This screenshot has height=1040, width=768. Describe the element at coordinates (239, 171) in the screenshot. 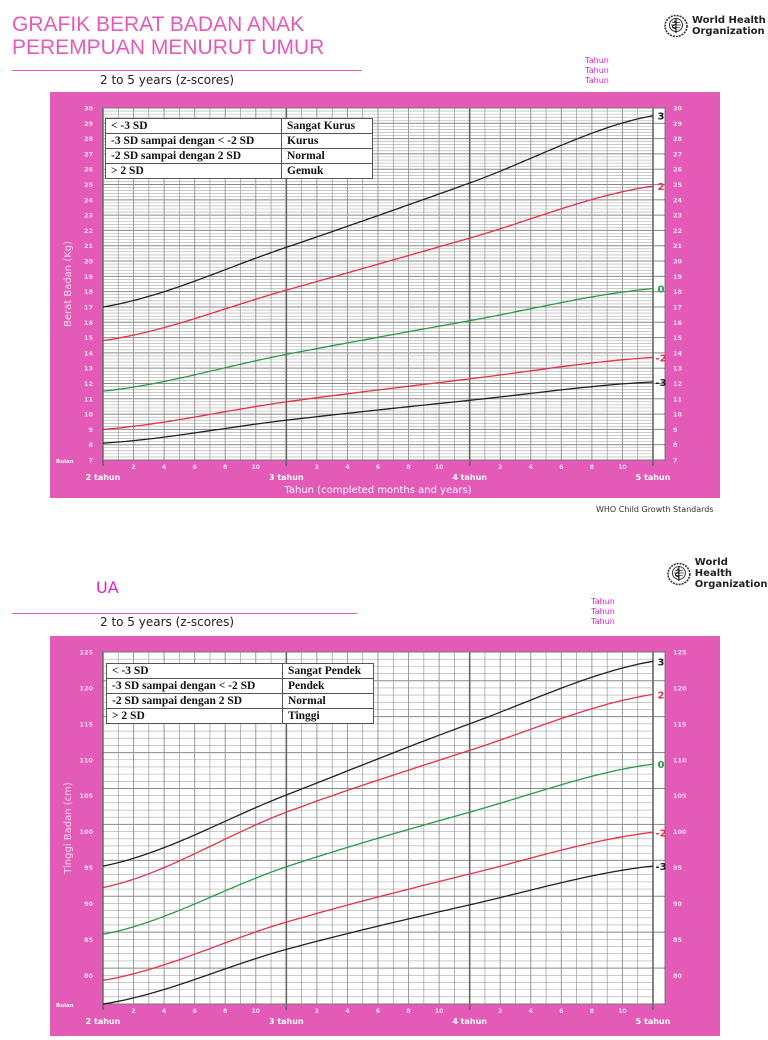

I see `legend-row: > 2 SD Gemuk` at that location.